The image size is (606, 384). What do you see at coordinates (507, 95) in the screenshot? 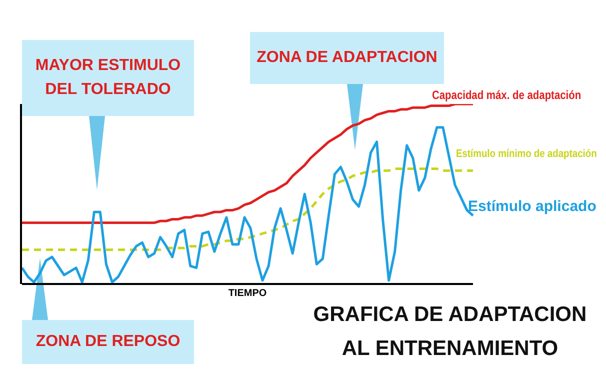
I see `series-label: Capacidad máx. de adaptación` at bounding box center [507, 95].